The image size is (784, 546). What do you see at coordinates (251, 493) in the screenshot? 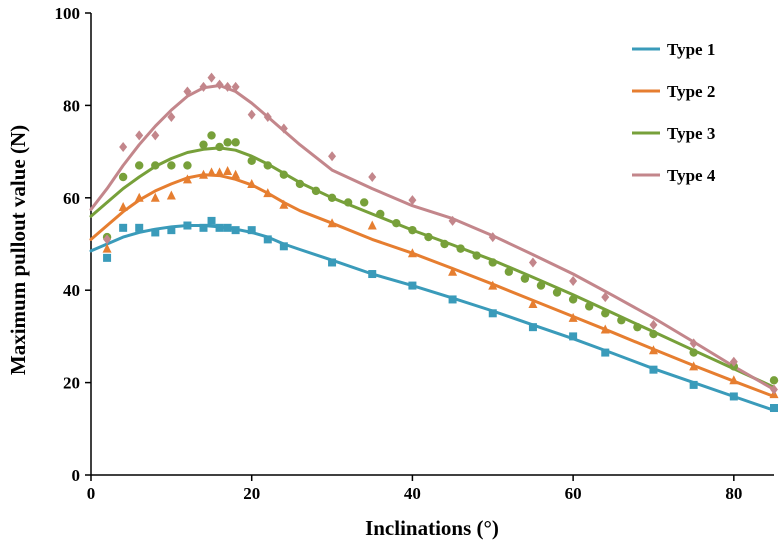
I see `x-tick-label: 20` at bounding box center [251, 493].